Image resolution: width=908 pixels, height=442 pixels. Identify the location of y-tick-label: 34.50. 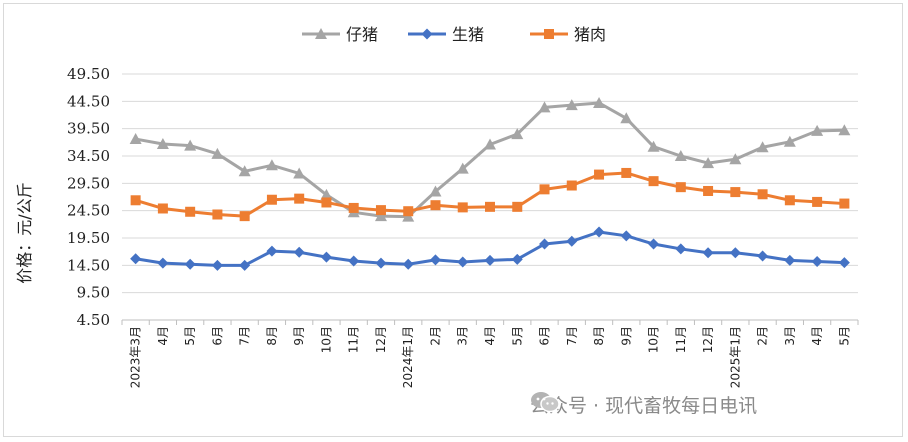
(88, 156).